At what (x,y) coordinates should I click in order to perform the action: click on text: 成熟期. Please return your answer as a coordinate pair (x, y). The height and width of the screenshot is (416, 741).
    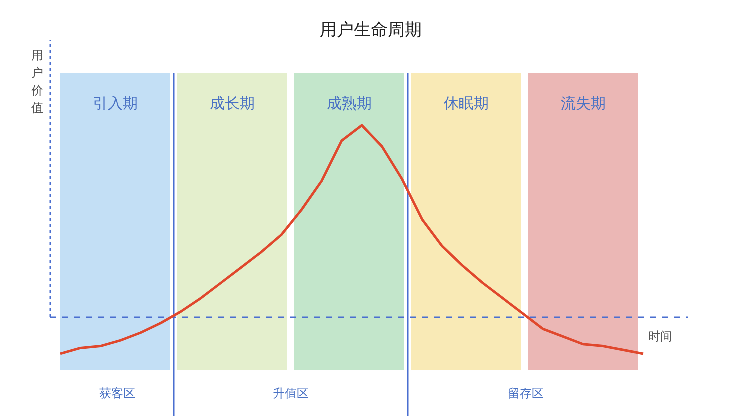
    Looking at the image, I should click on (349, 103).